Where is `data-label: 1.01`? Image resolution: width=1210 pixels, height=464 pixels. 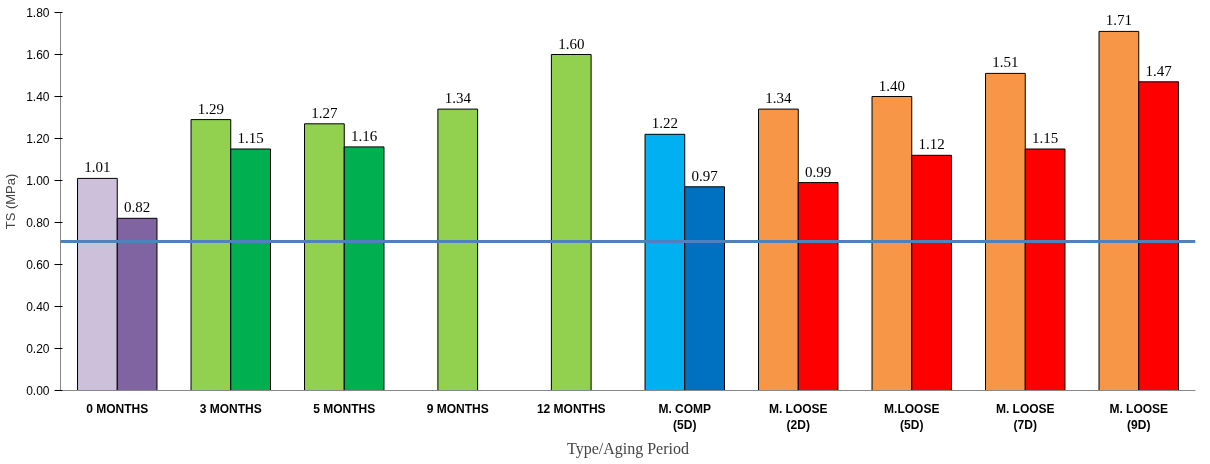
data-label: 1.01 is located at coordinates (97, 167).